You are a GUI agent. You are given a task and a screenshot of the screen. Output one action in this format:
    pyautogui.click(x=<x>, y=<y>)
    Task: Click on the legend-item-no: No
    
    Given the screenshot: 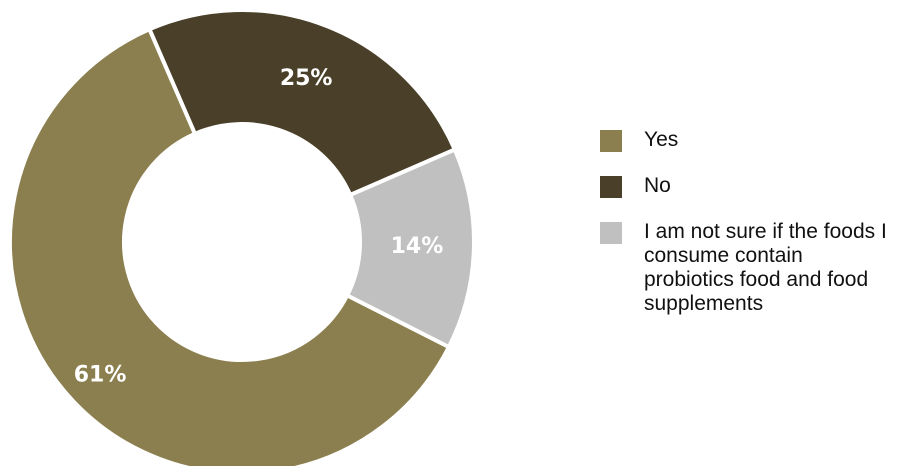 What is the action you would take?
    pyautogui.click(x=750, y=186)
    